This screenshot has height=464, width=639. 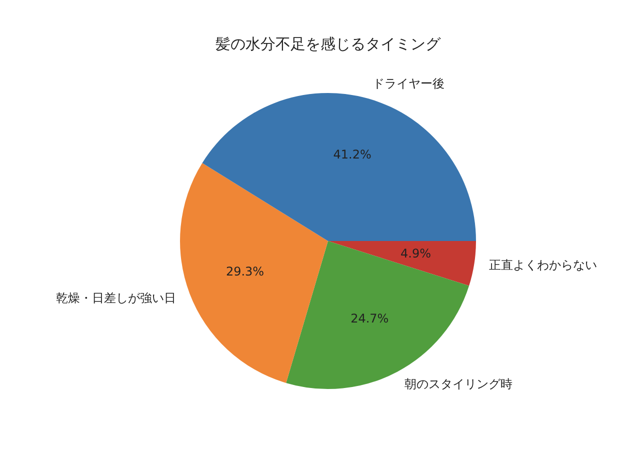 I want to click on slice-label: ドライヤー後, so click(x=408, y=83).